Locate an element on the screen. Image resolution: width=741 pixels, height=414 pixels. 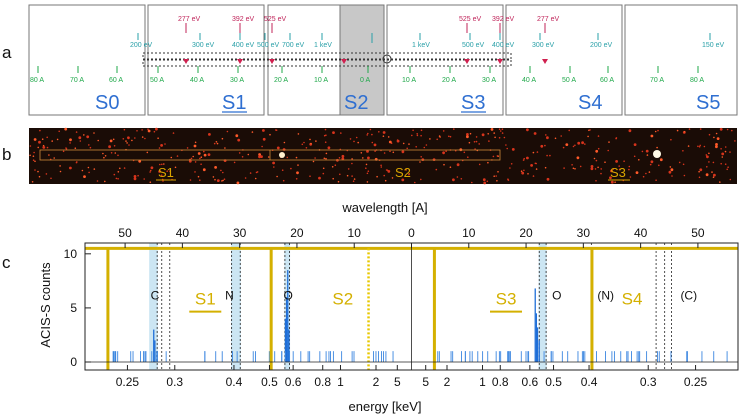
image-label-s3: S3 is located at coordinates (618, 172).